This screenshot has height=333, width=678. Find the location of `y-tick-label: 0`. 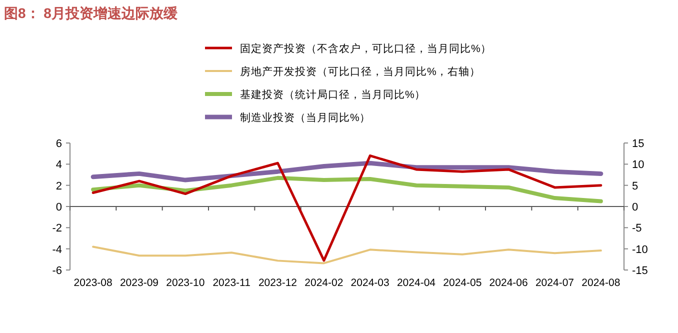

y-tick-label: 0 is located at coordinates (59, 208).